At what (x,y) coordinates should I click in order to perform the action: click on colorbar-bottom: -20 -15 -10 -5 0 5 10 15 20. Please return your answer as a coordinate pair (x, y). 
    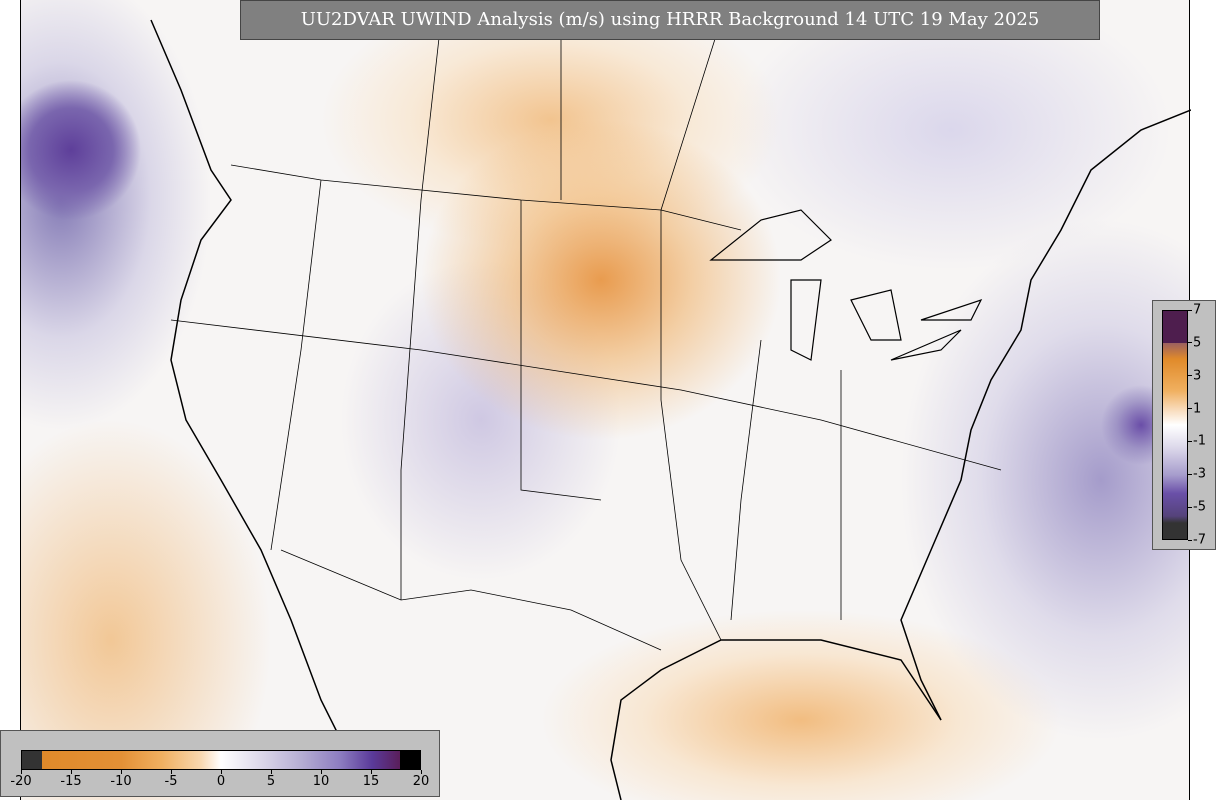
    Looking at the image, I should click on (220, 763).